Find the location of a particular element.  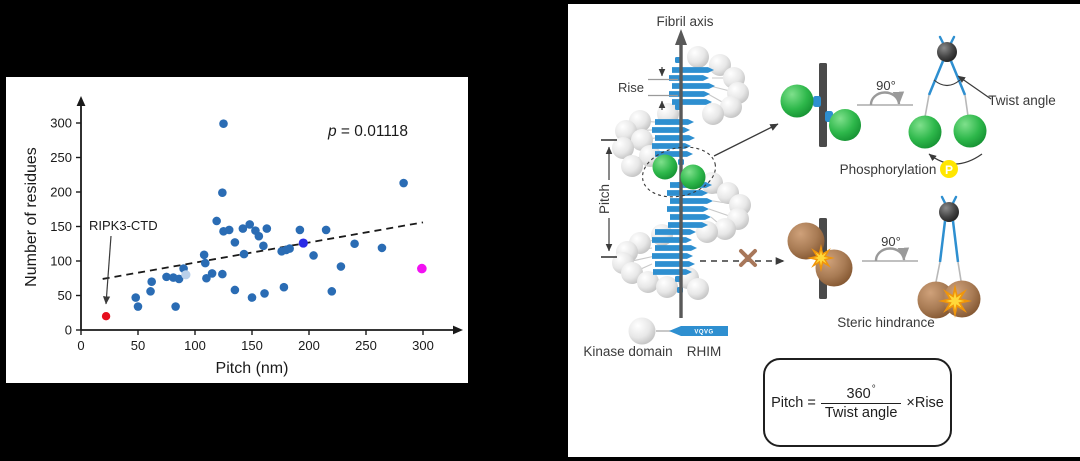

black-sphere-top is located at coordinates (947, 52).